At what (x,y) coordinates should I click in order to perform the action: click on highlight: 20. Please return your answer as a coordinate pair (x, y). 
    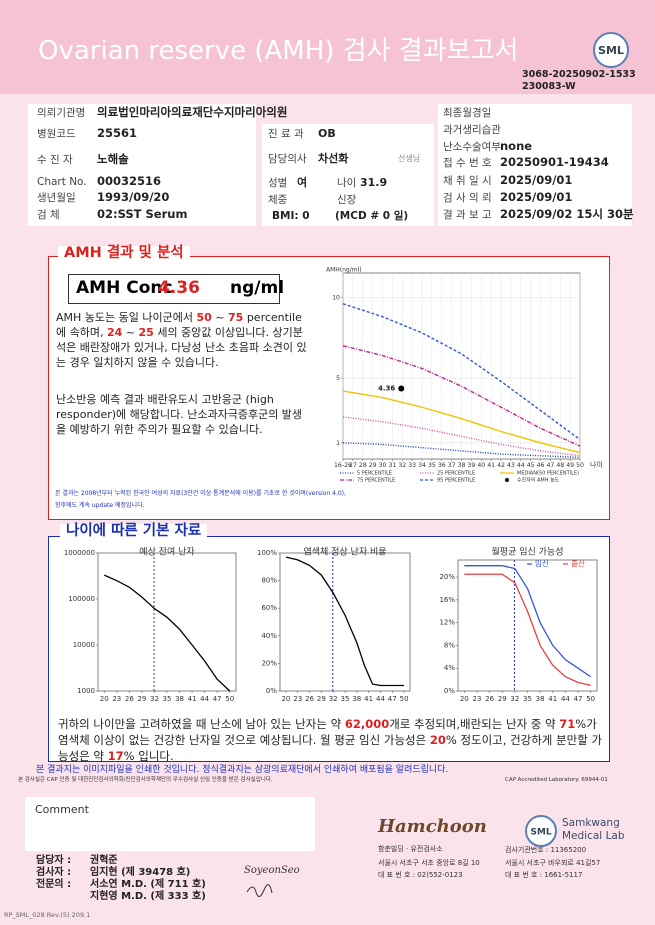
    Looking at the image, I should click on (437, 740).